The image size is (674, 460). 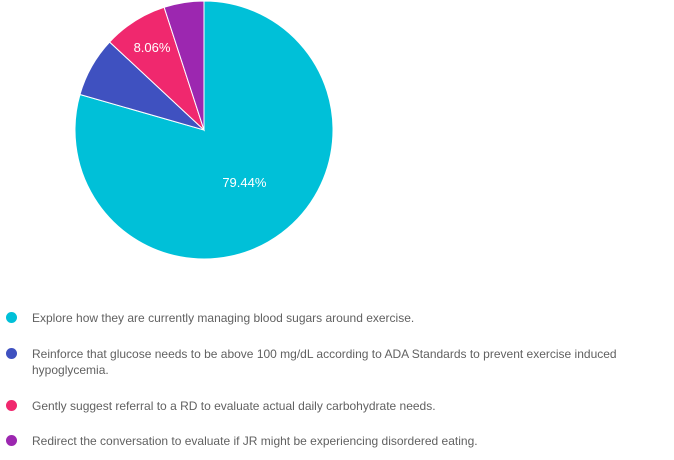 I want to click on legend-marker-blue, so click(x=11, y=353).